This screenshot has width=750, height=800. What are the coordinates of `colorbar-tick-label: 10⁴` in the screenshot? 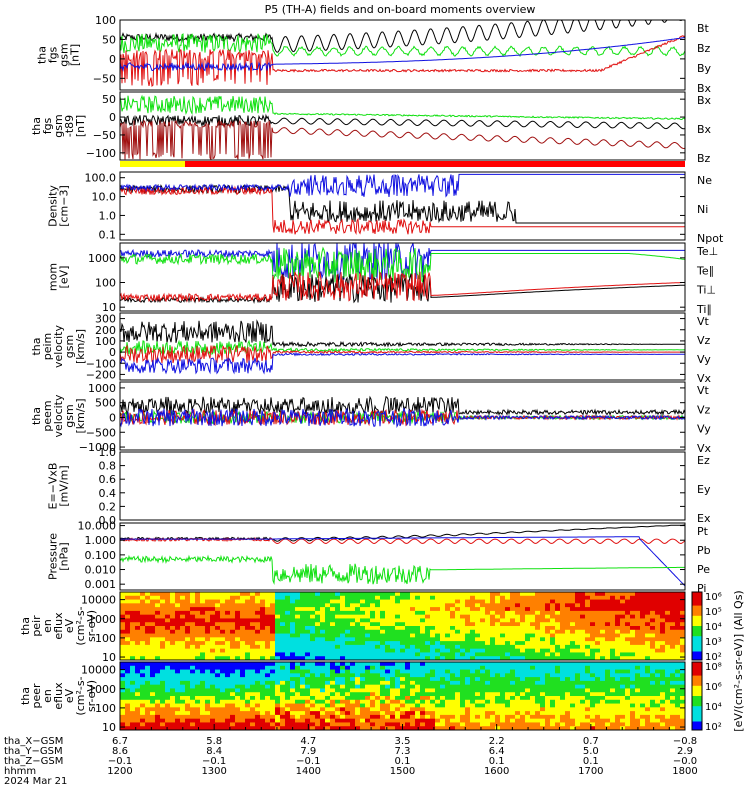 It's located at (713, 707).